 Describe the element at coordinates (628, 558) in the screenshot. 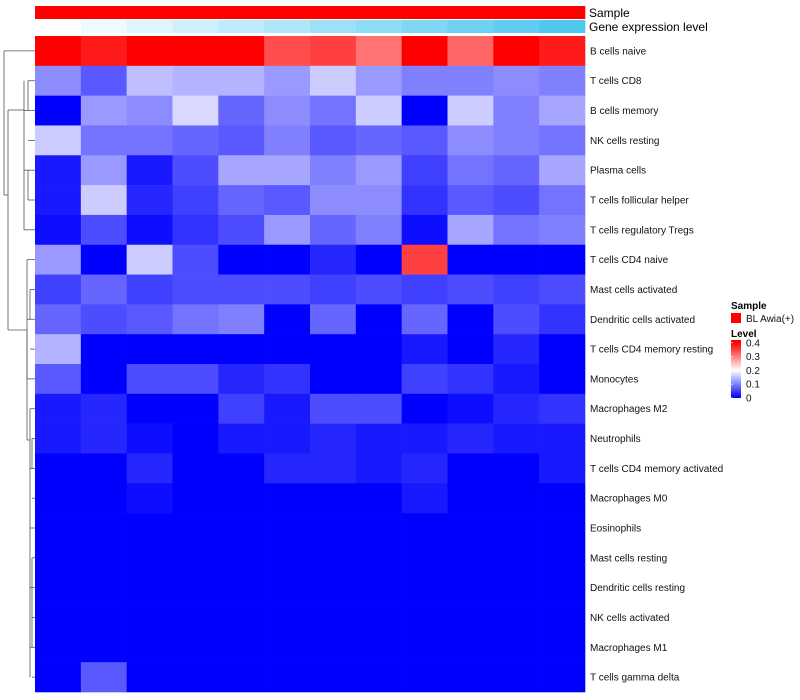

I see `row-label: Mast cells resting` at that location.